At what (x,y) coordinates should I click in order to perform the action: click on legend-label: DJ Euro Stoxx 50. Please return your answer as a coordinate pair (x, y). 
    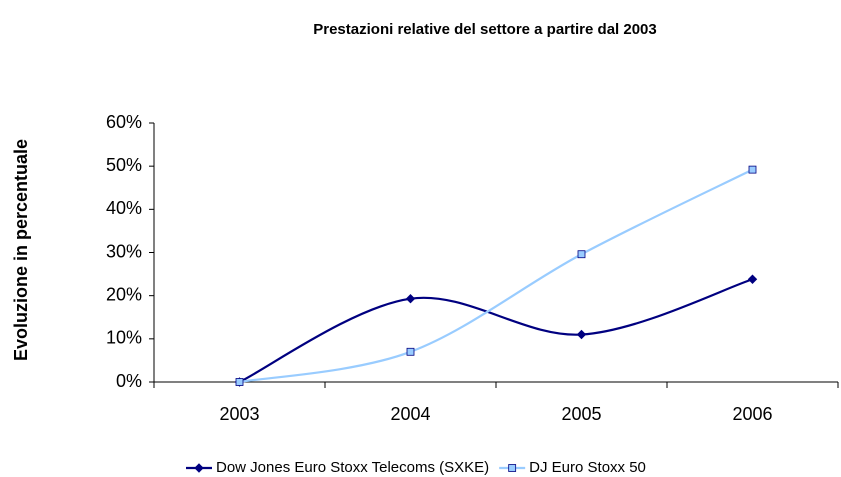
    Looking at the image, I should click on (587, 467).